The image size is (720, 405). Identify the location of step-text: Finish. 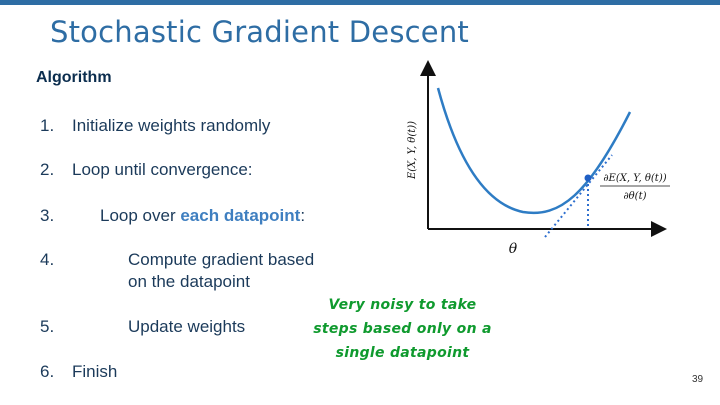
(95, 371).